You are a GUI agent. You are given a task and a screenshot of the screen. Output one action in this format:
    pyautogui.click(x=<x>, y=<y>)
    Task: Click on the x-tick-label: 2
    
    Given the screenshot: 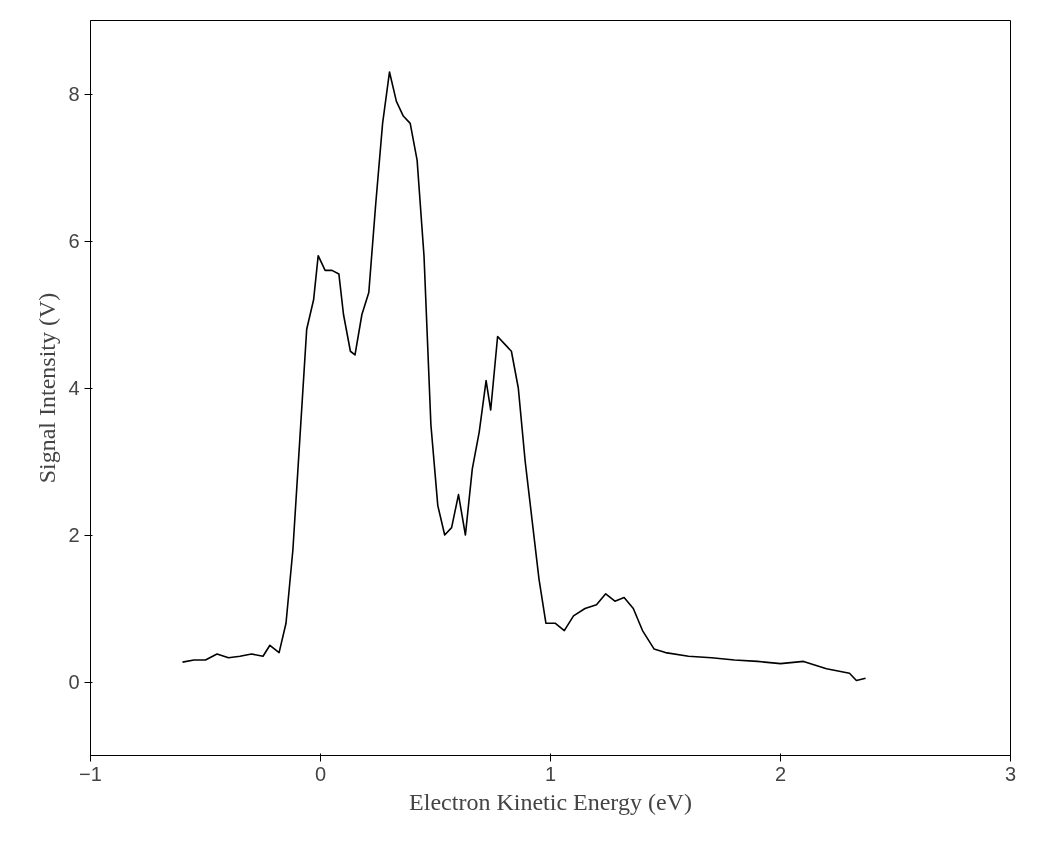 What is the action you would take?
    pyautogui.click(x=780, y=773)
    